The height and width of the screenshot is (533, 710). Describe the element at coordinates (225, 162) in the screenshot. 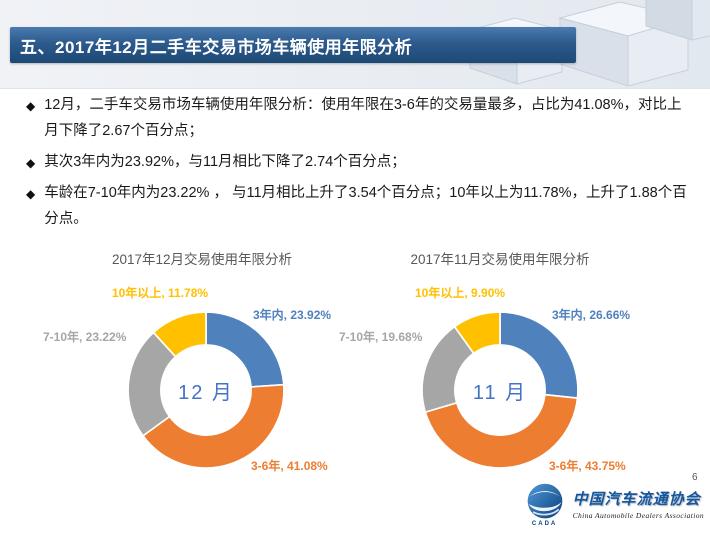

I see `bullet-text: 其次3年内为23.92%，与11月相比下降了2.74个百分点；` at that location.